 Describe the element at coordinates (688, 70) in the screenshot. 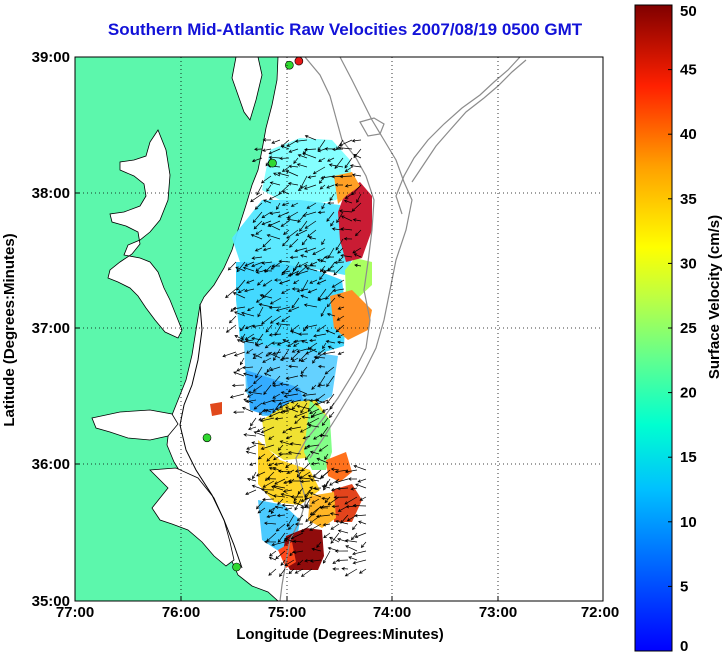

I see `colorbar-tick-label: 45` at that location.